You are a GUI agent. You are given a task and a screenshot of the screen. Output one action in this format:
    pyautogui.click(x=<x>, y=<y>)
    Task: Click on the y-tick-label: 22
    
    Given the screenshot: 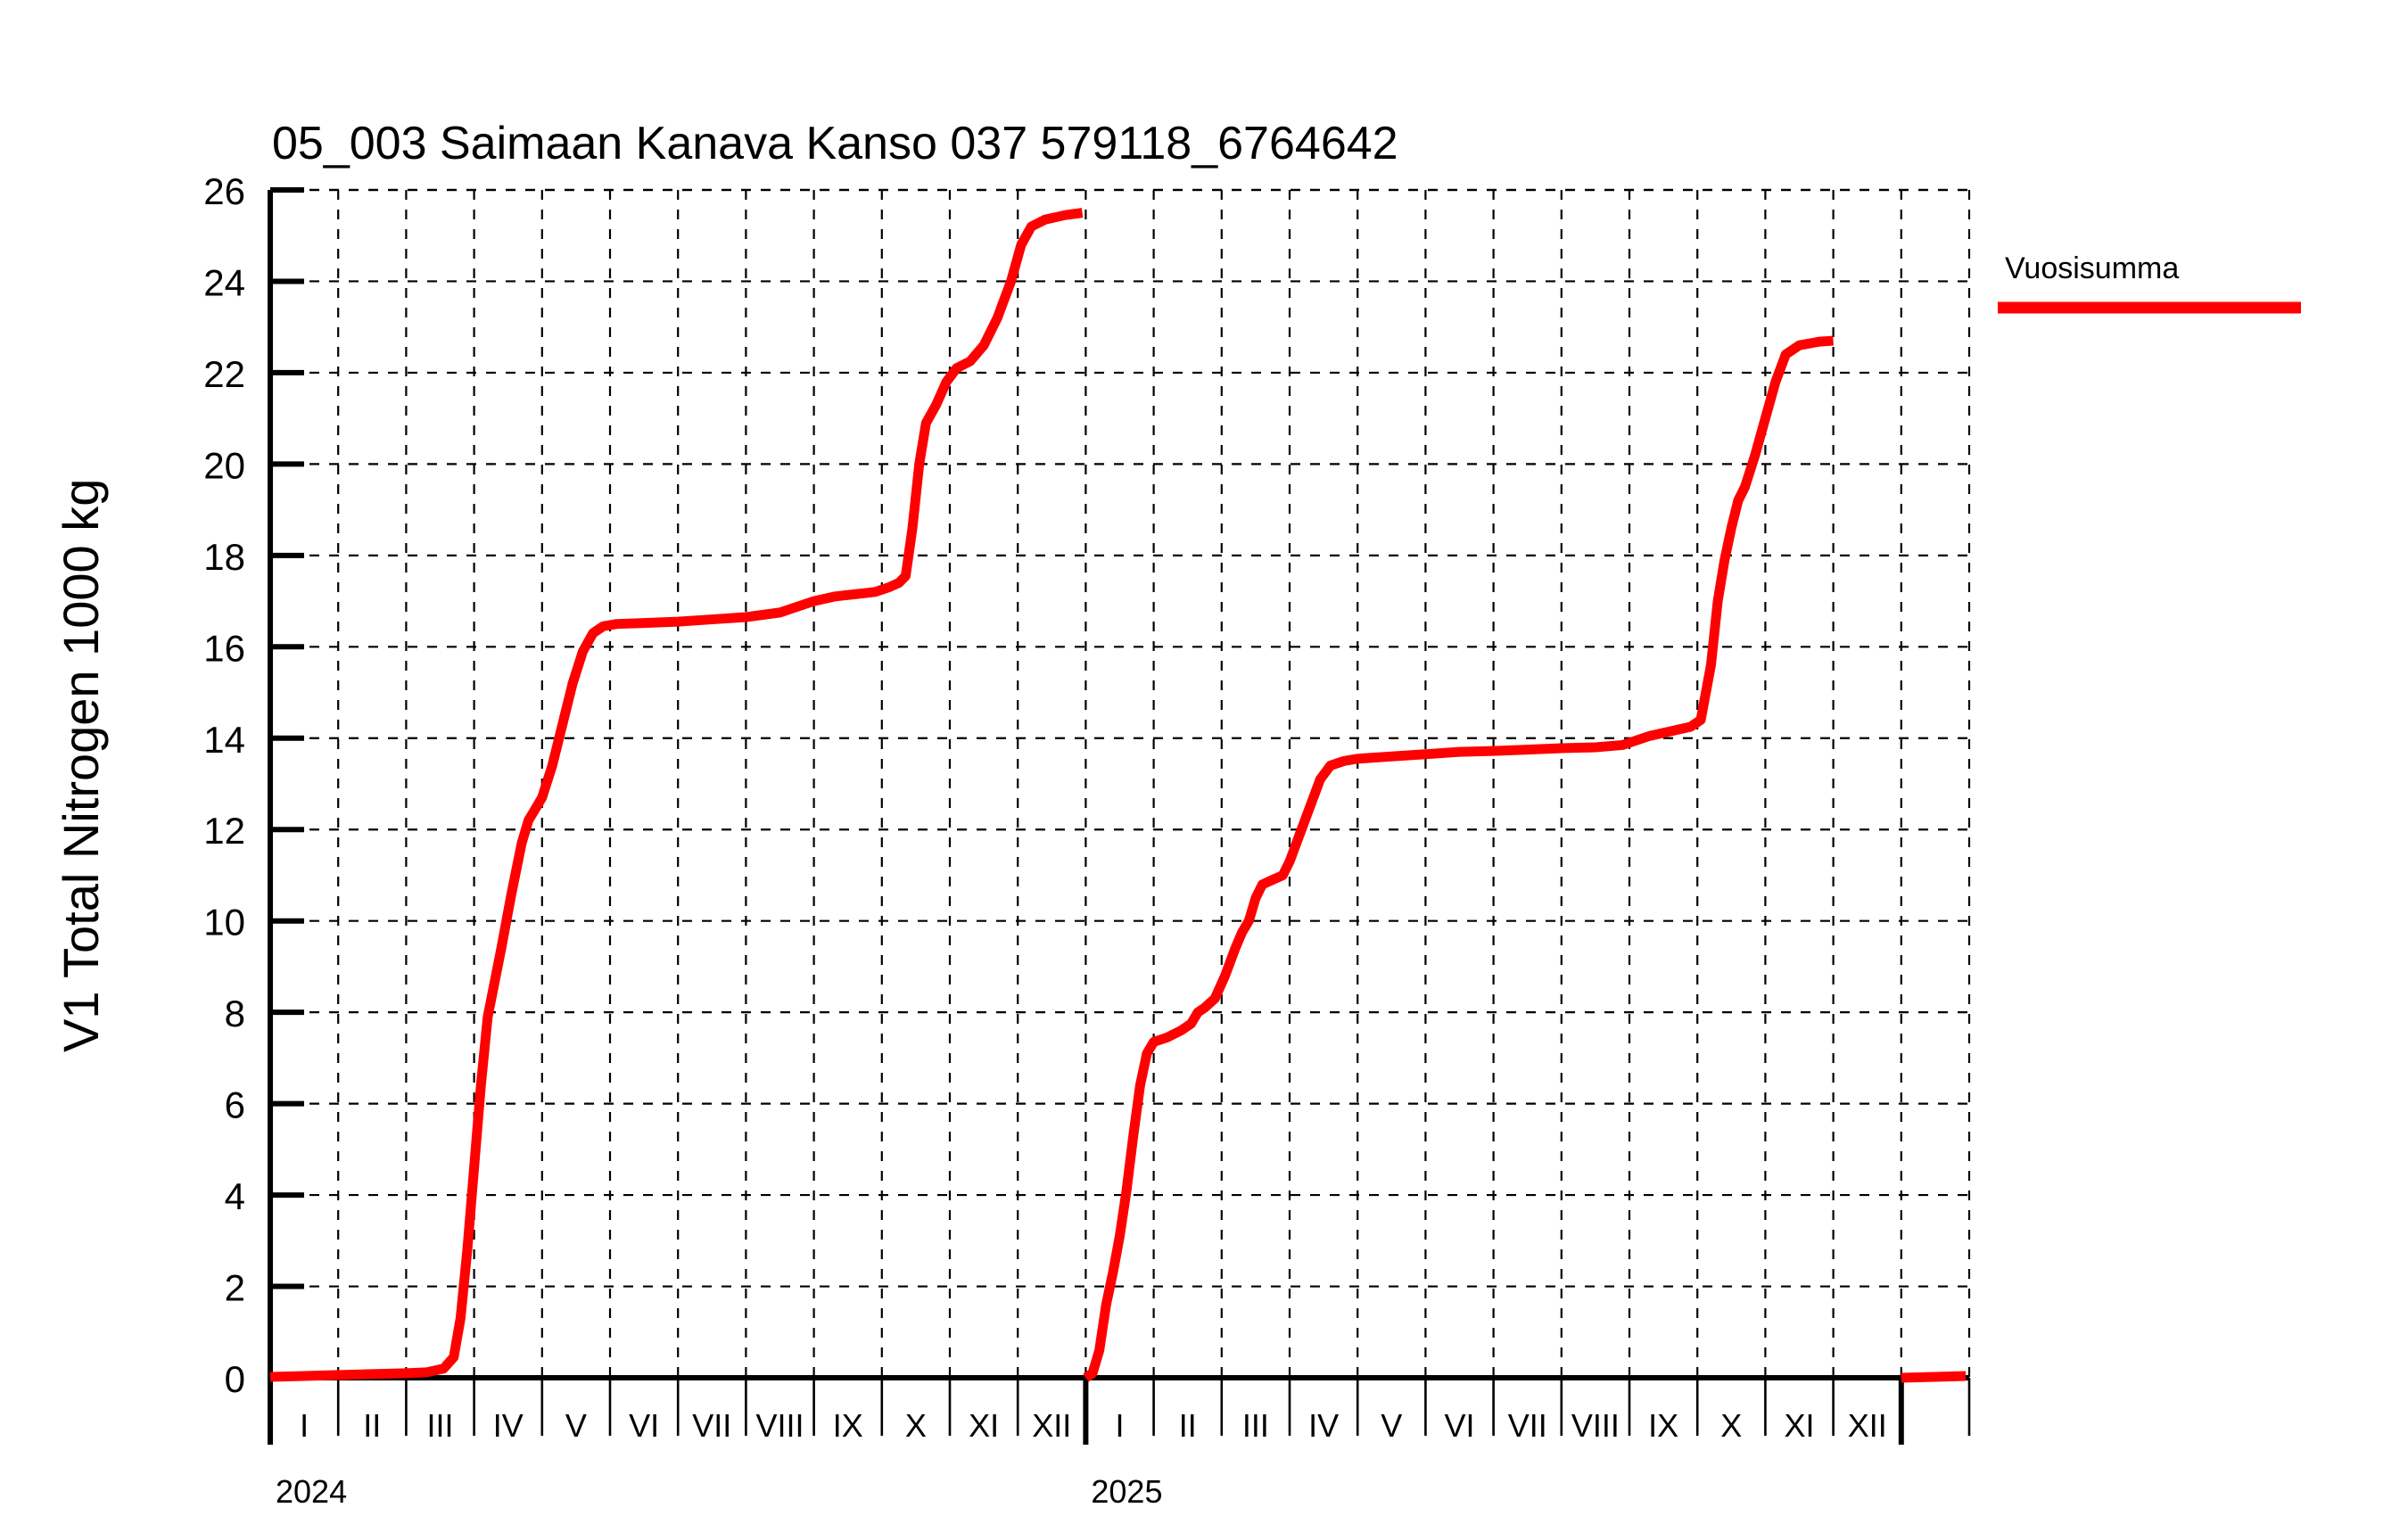 What is the action you would take?
    pyautogui.click(x=224, y=374)
    